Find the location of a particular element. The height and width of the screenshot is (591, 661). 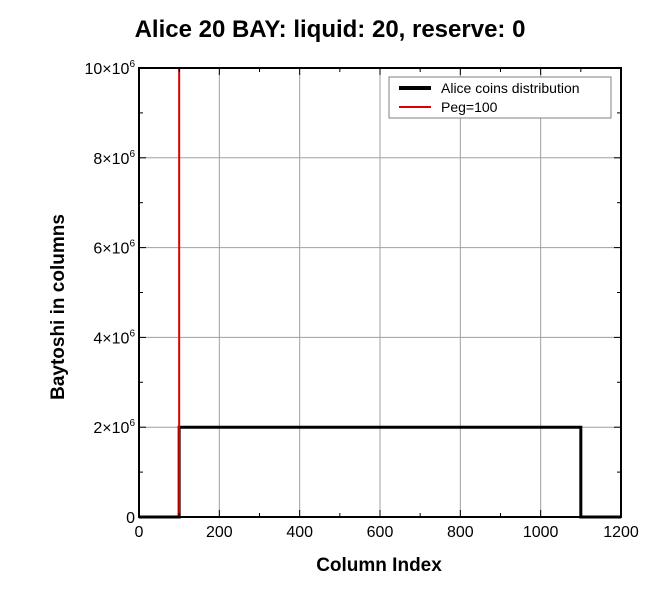

y-tick-label: 2×10⁶ is located at coordinates (114, 427).